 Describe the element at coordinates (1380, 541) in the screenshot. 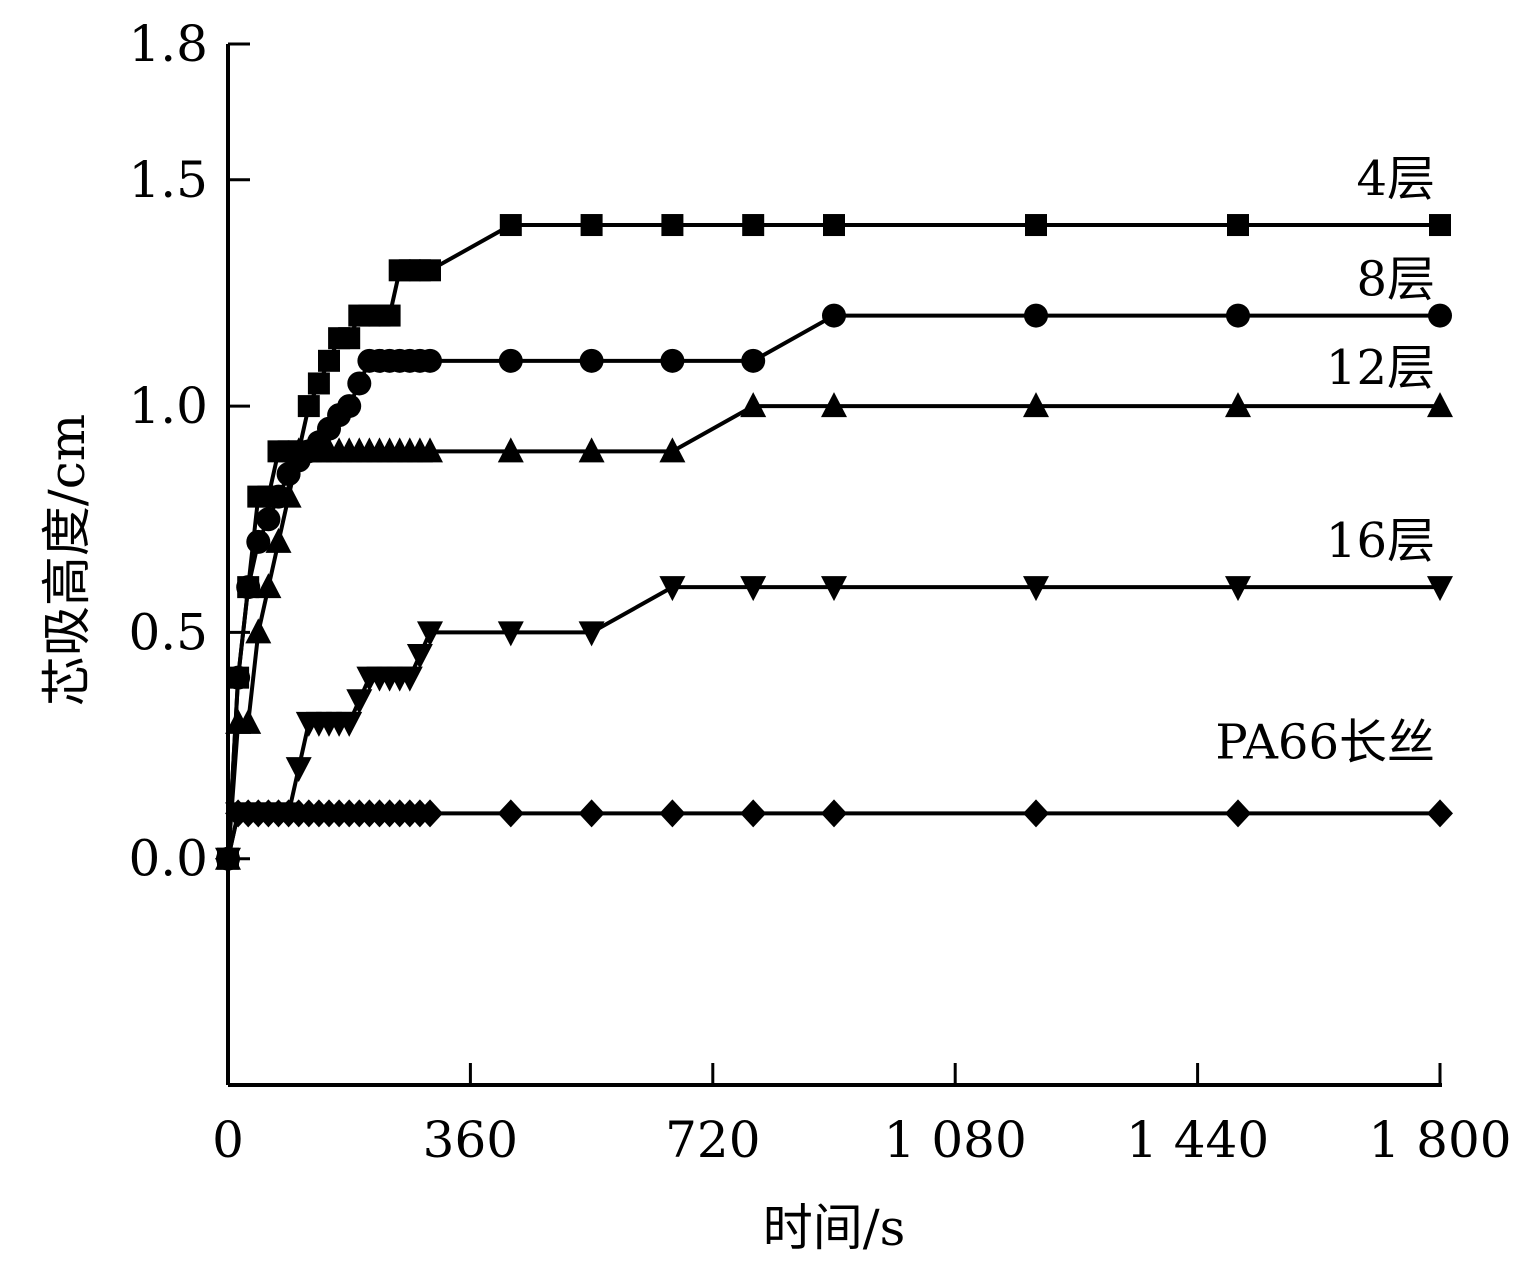

I see `series-label: 16层` at that location.